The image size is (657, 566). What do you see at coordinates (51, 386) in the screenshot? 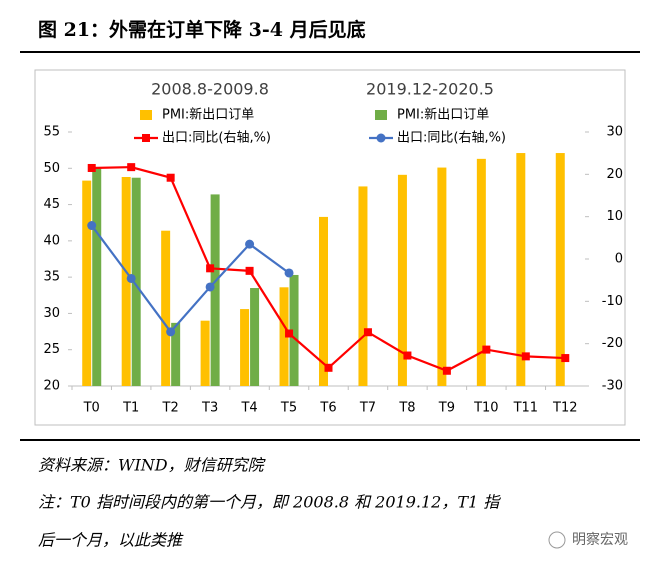
I see `y-tick-label: 20` at bounding box center [51, 386].